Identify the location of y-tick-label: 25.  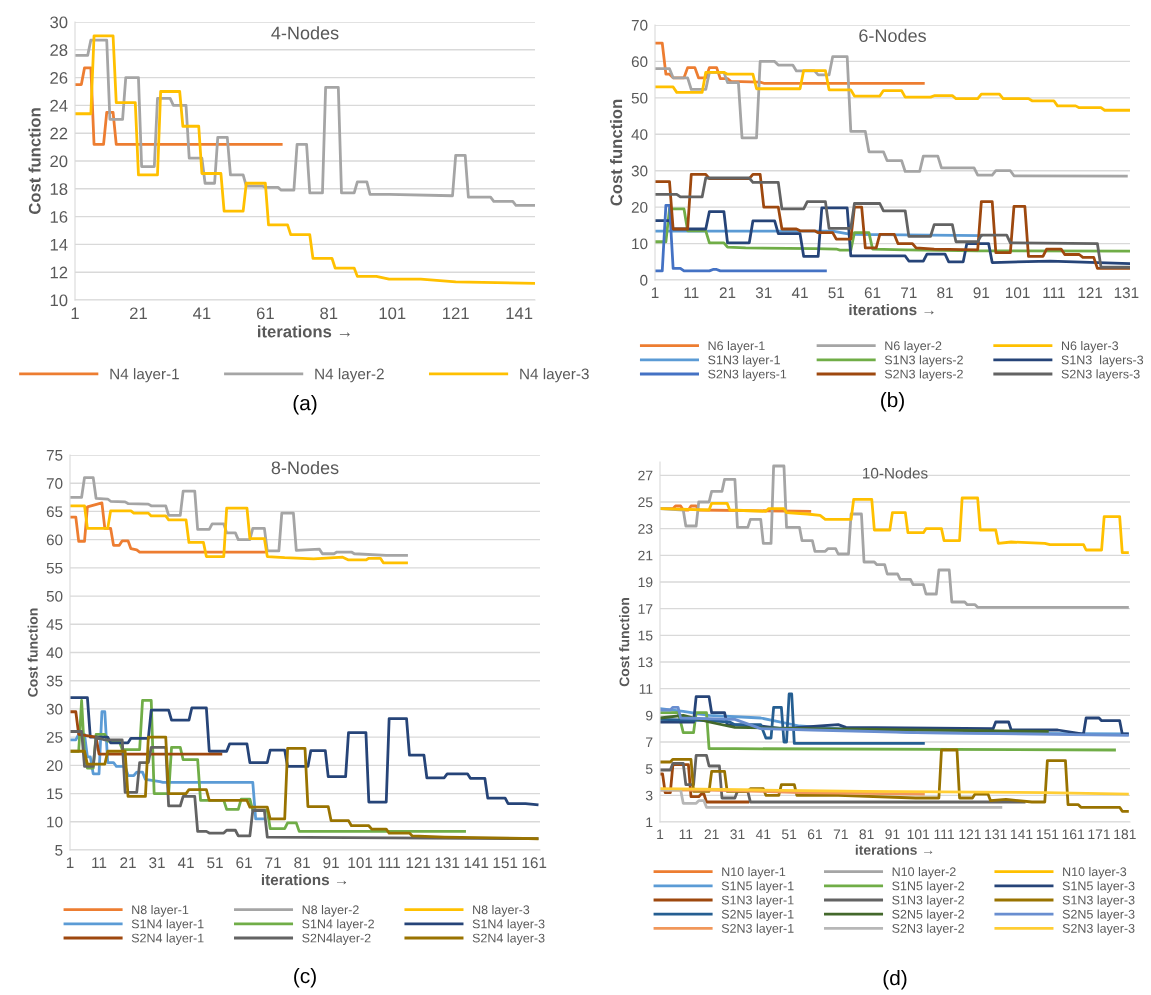
(54, 737).